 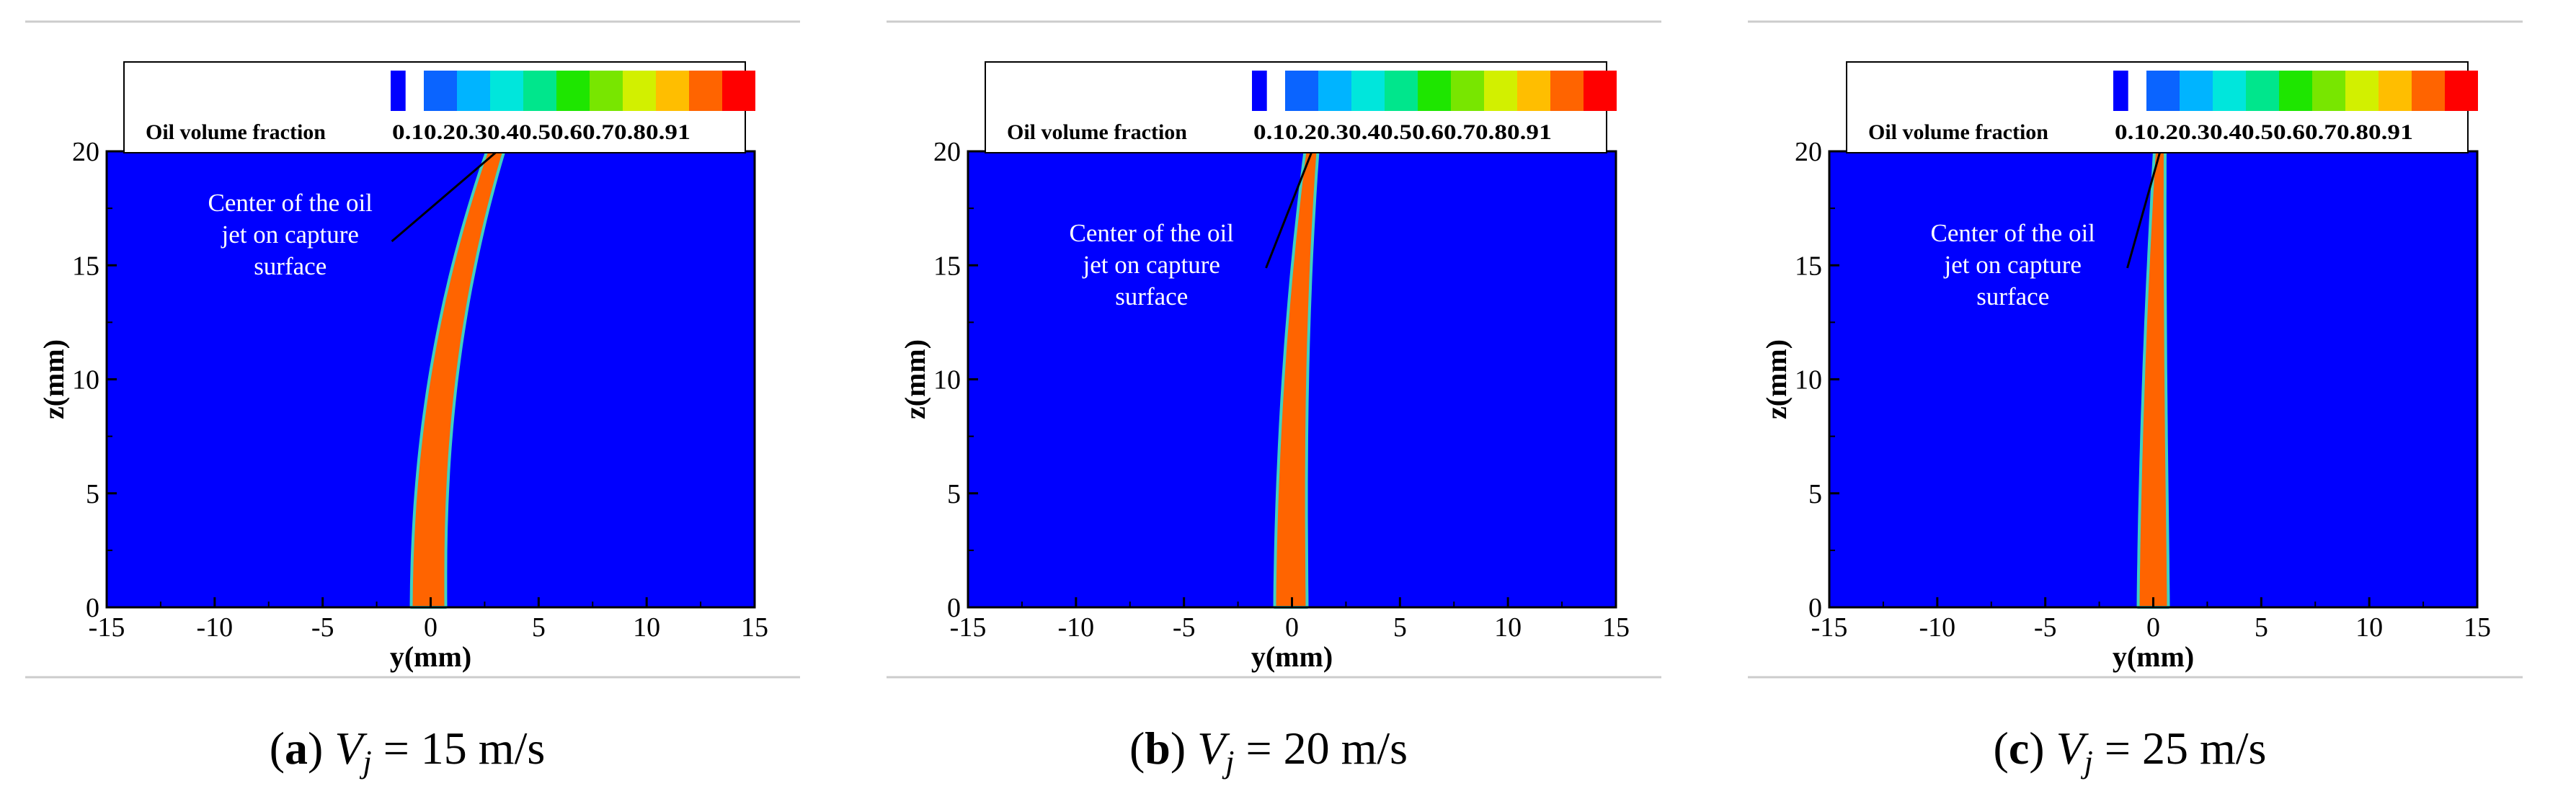 What do you see at coordinates (1152, 233) in the screenshot?
I see `annotation-line: Center of the oil` at bounding box center [1152, 233].